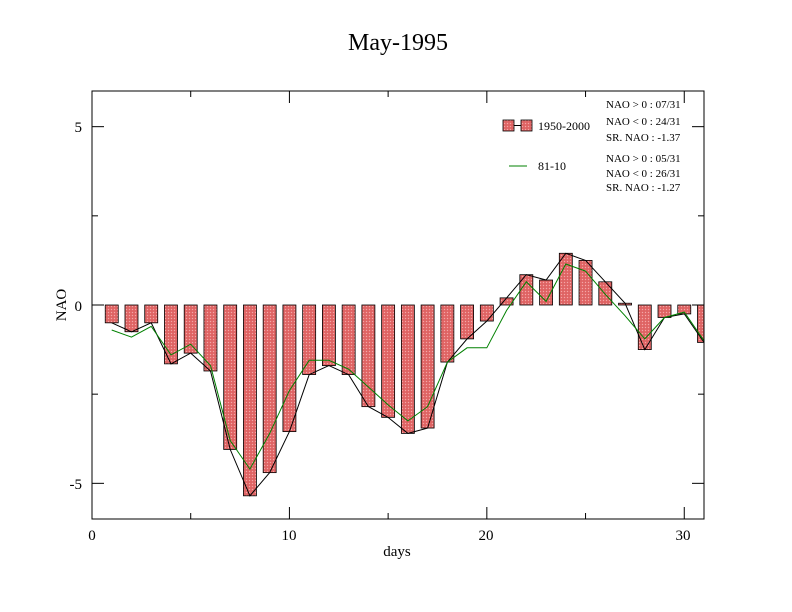  What do you see at coordinates (289, 536) in the screenshot?
I see `x-tick-label: 10` at bounding box center [289, 536].